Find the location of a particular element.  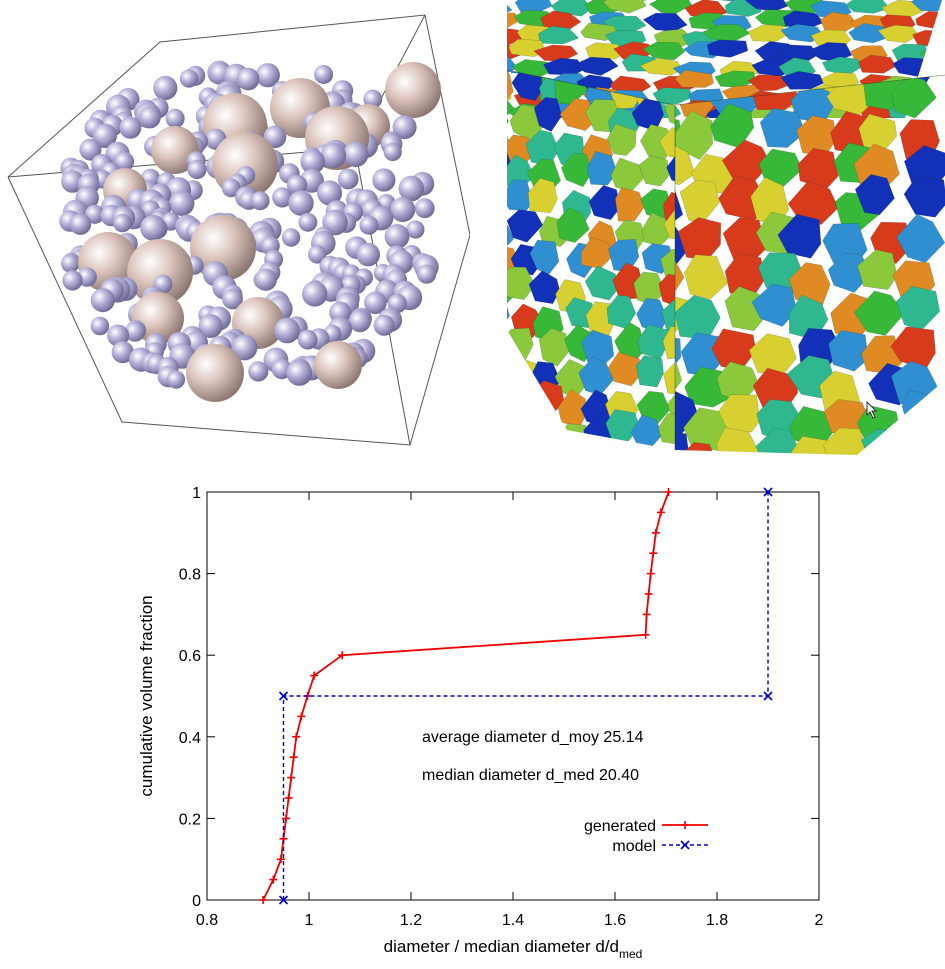

legend-label-model: model is located at coordinates (634, 846).